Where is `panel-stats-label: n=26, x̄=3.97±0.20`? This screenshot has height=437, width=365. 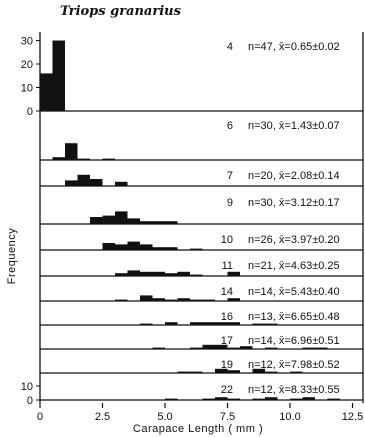 panel-stats-label: n=26, x̄=3.97±0.20 is located at coordinates (294, 240).